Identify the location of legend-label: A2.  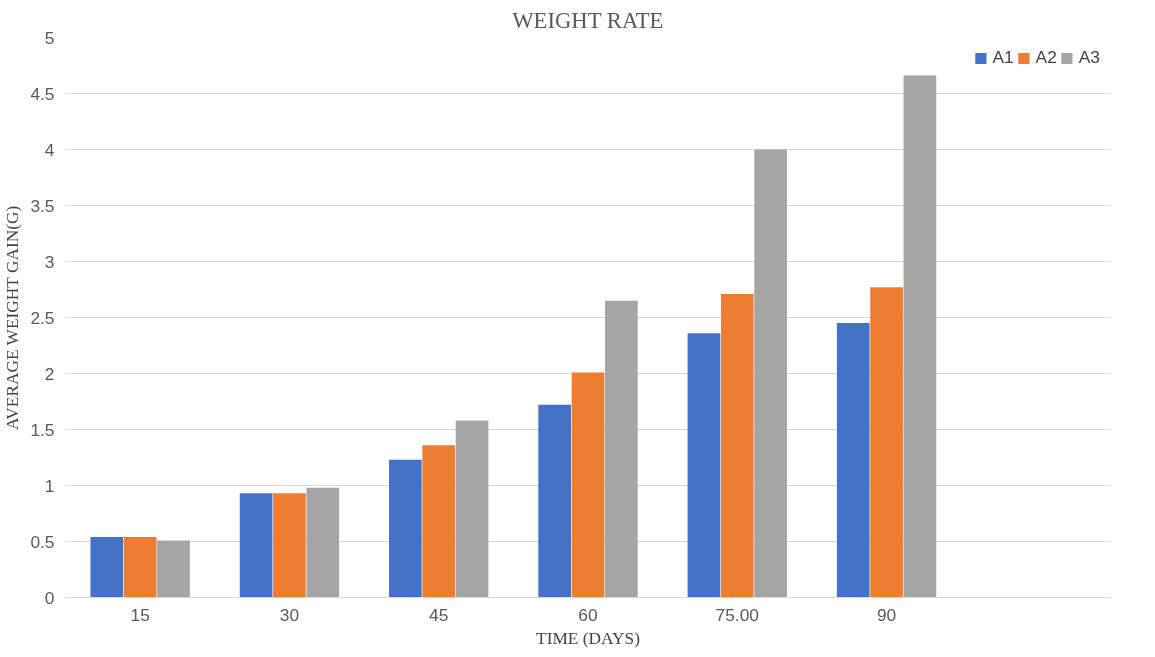
(1046, 57).